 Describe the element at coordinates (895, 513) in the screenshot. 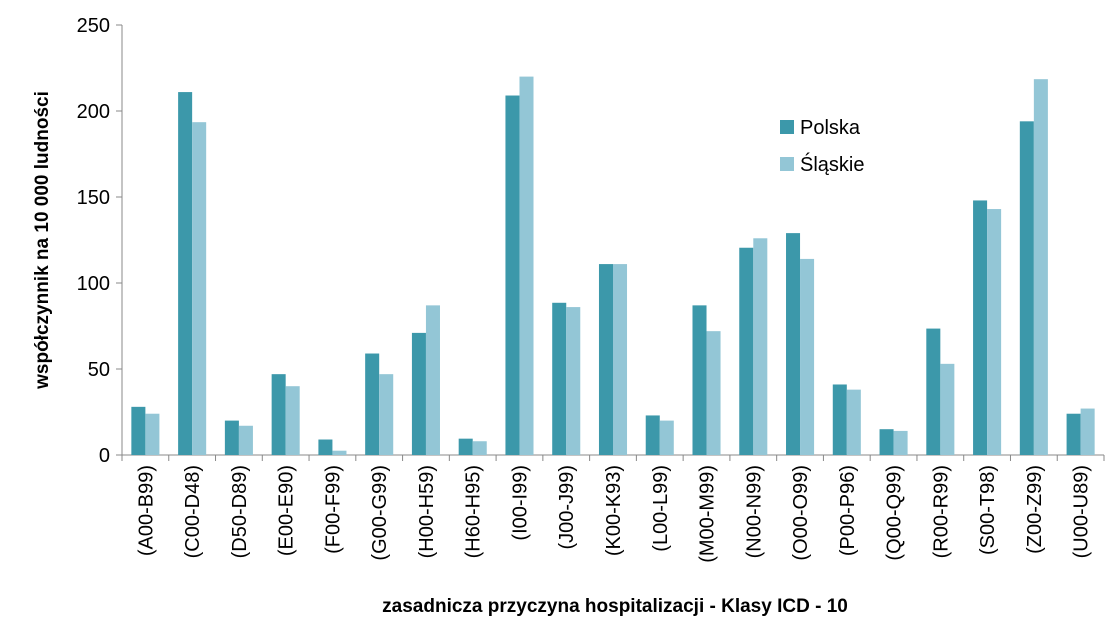

I see `x-tick-label: (Q00-Q99)` at that location.